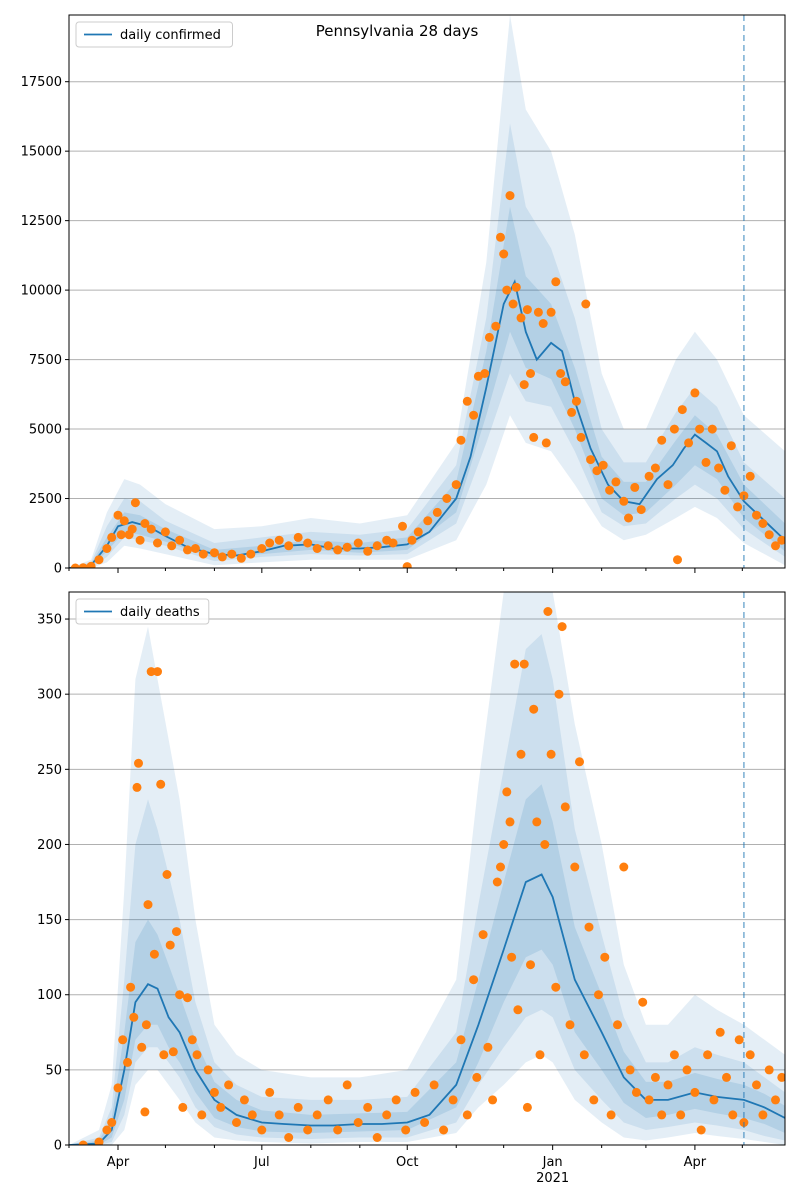  Describe the element at coordinates (41, 152) in the screenshot. I see `y-tick-label: 15000` at that location.